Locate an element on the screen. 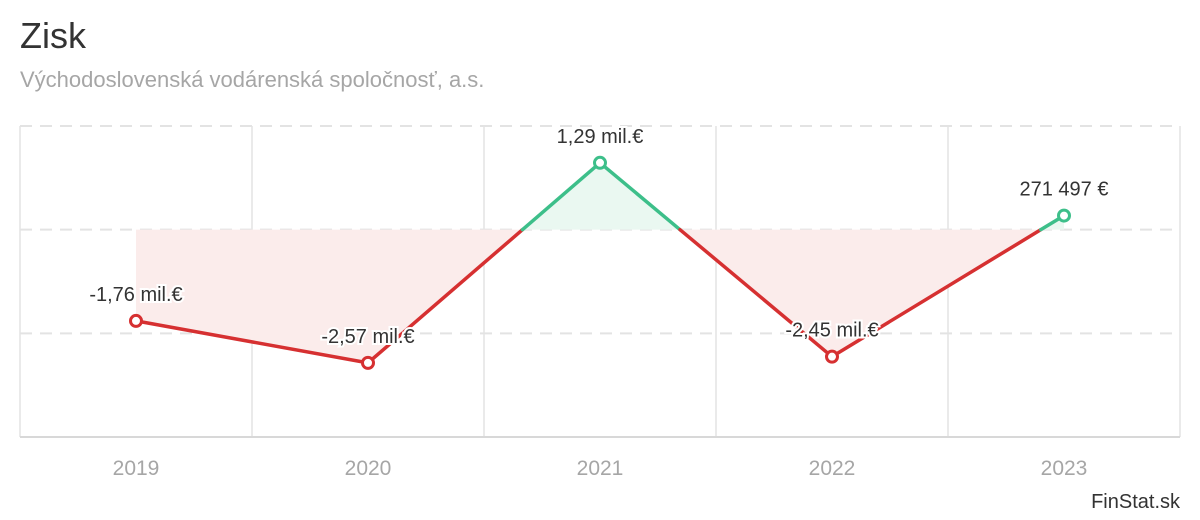 The image size is (1200, 520). x-tick-label-2022: 2022 is located at coordinates (832, 468).